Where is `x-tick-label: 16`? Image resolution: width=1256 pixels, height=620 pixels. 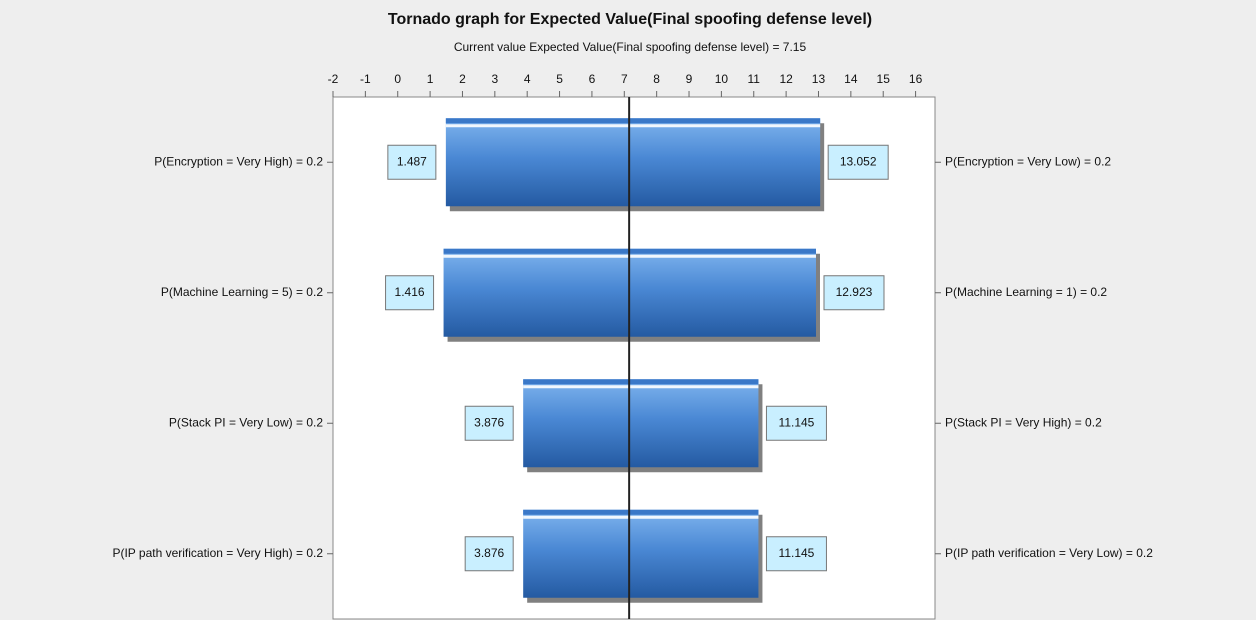 x-tick-label: 16 is located at coordinates (916, 79).